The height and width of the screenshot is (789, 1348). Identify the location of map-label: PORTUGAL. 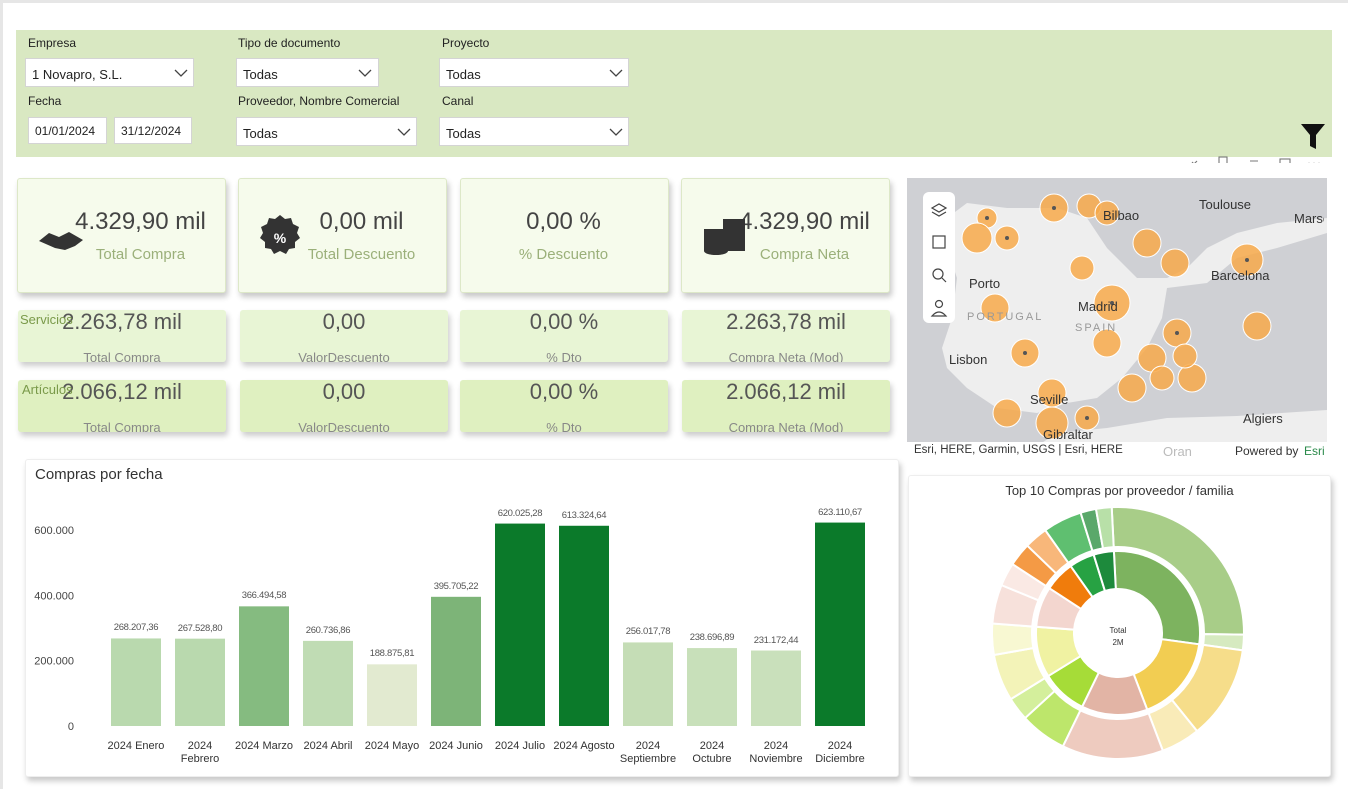
(1005, 317).